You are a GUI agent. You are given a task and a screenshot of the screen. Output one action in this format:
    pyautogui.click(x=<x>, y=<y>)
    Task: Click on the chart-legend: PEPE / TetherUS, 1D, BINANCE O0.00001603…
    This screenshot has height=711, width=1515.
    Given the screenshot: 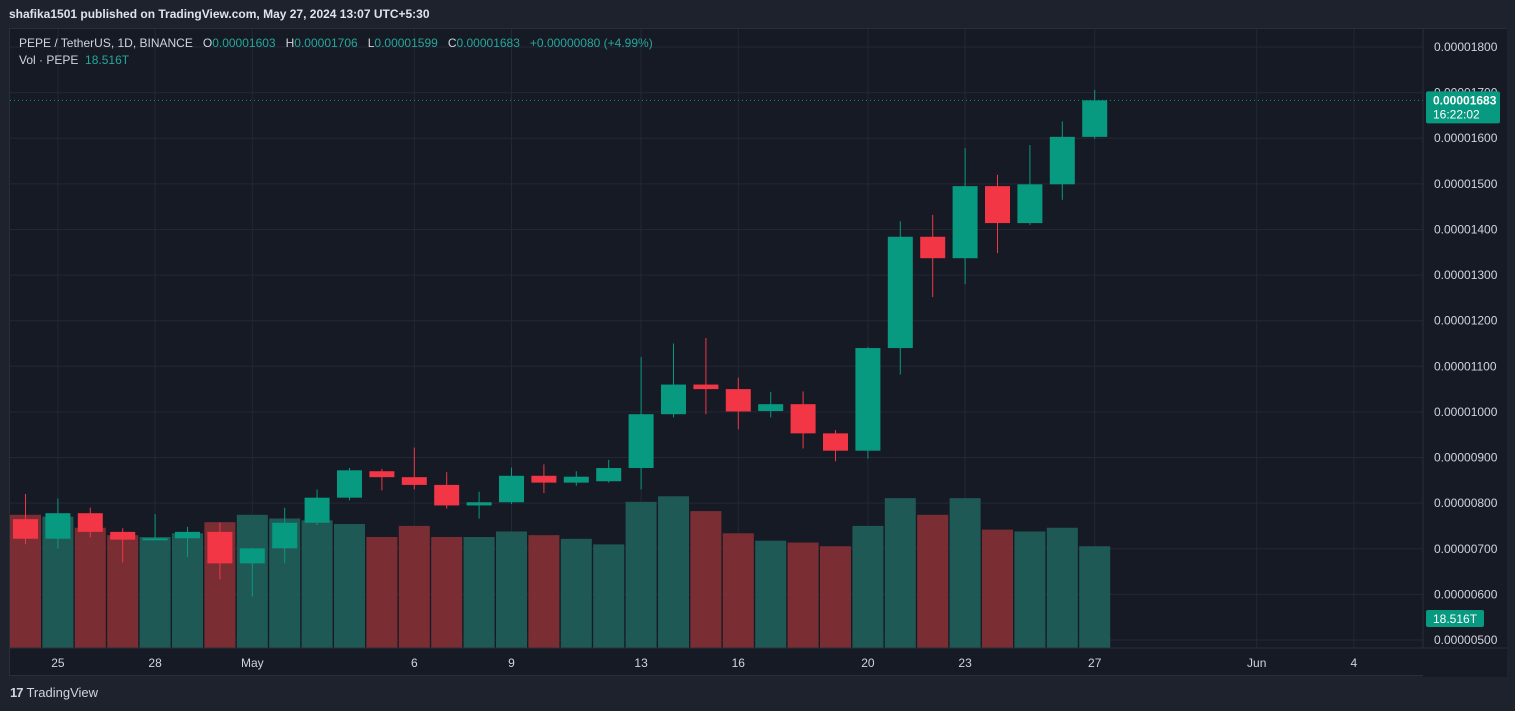 What is the action you would take?
    pyautogui.click(x=336, y=52)
    